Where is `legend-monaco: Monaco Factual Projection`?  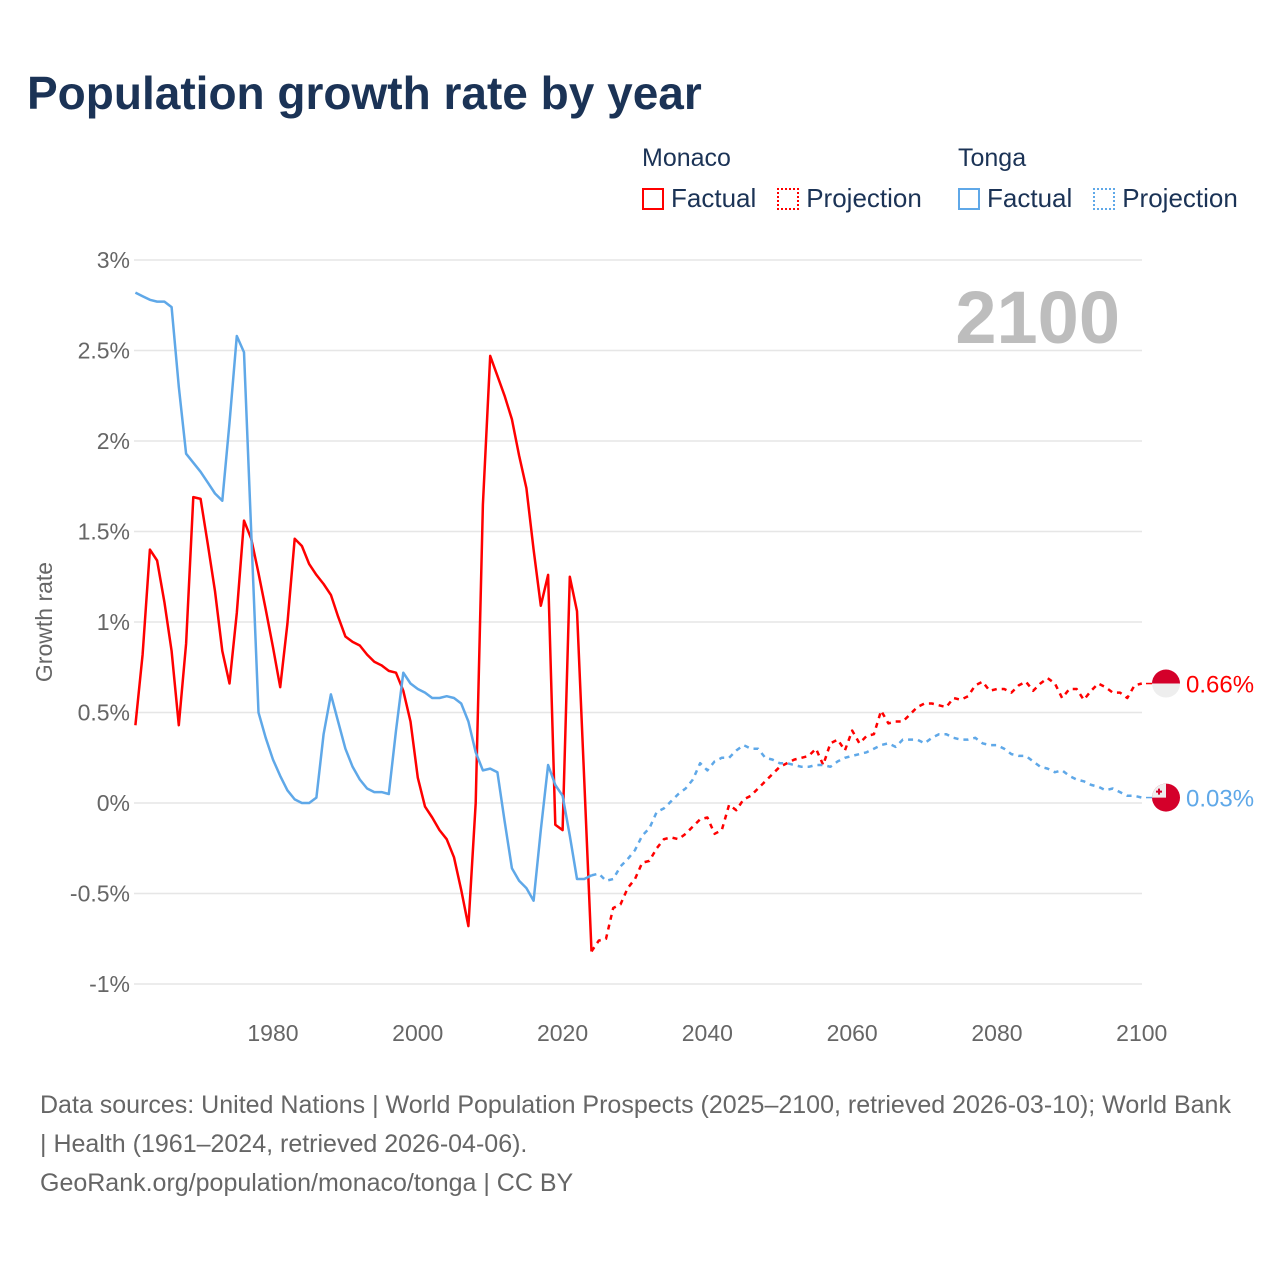
legend-monaco: Monaco Factual Projection is located at coordinates (789, 180).